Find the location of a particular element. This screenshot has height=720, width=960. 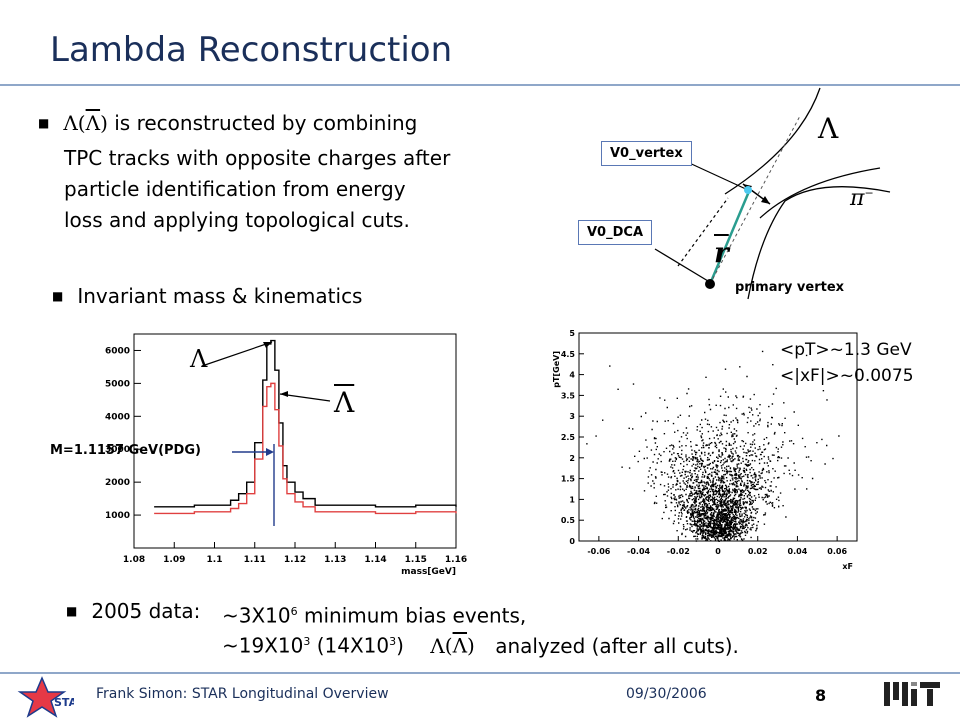

pion-track-upper is located at coordinates (820, 193).